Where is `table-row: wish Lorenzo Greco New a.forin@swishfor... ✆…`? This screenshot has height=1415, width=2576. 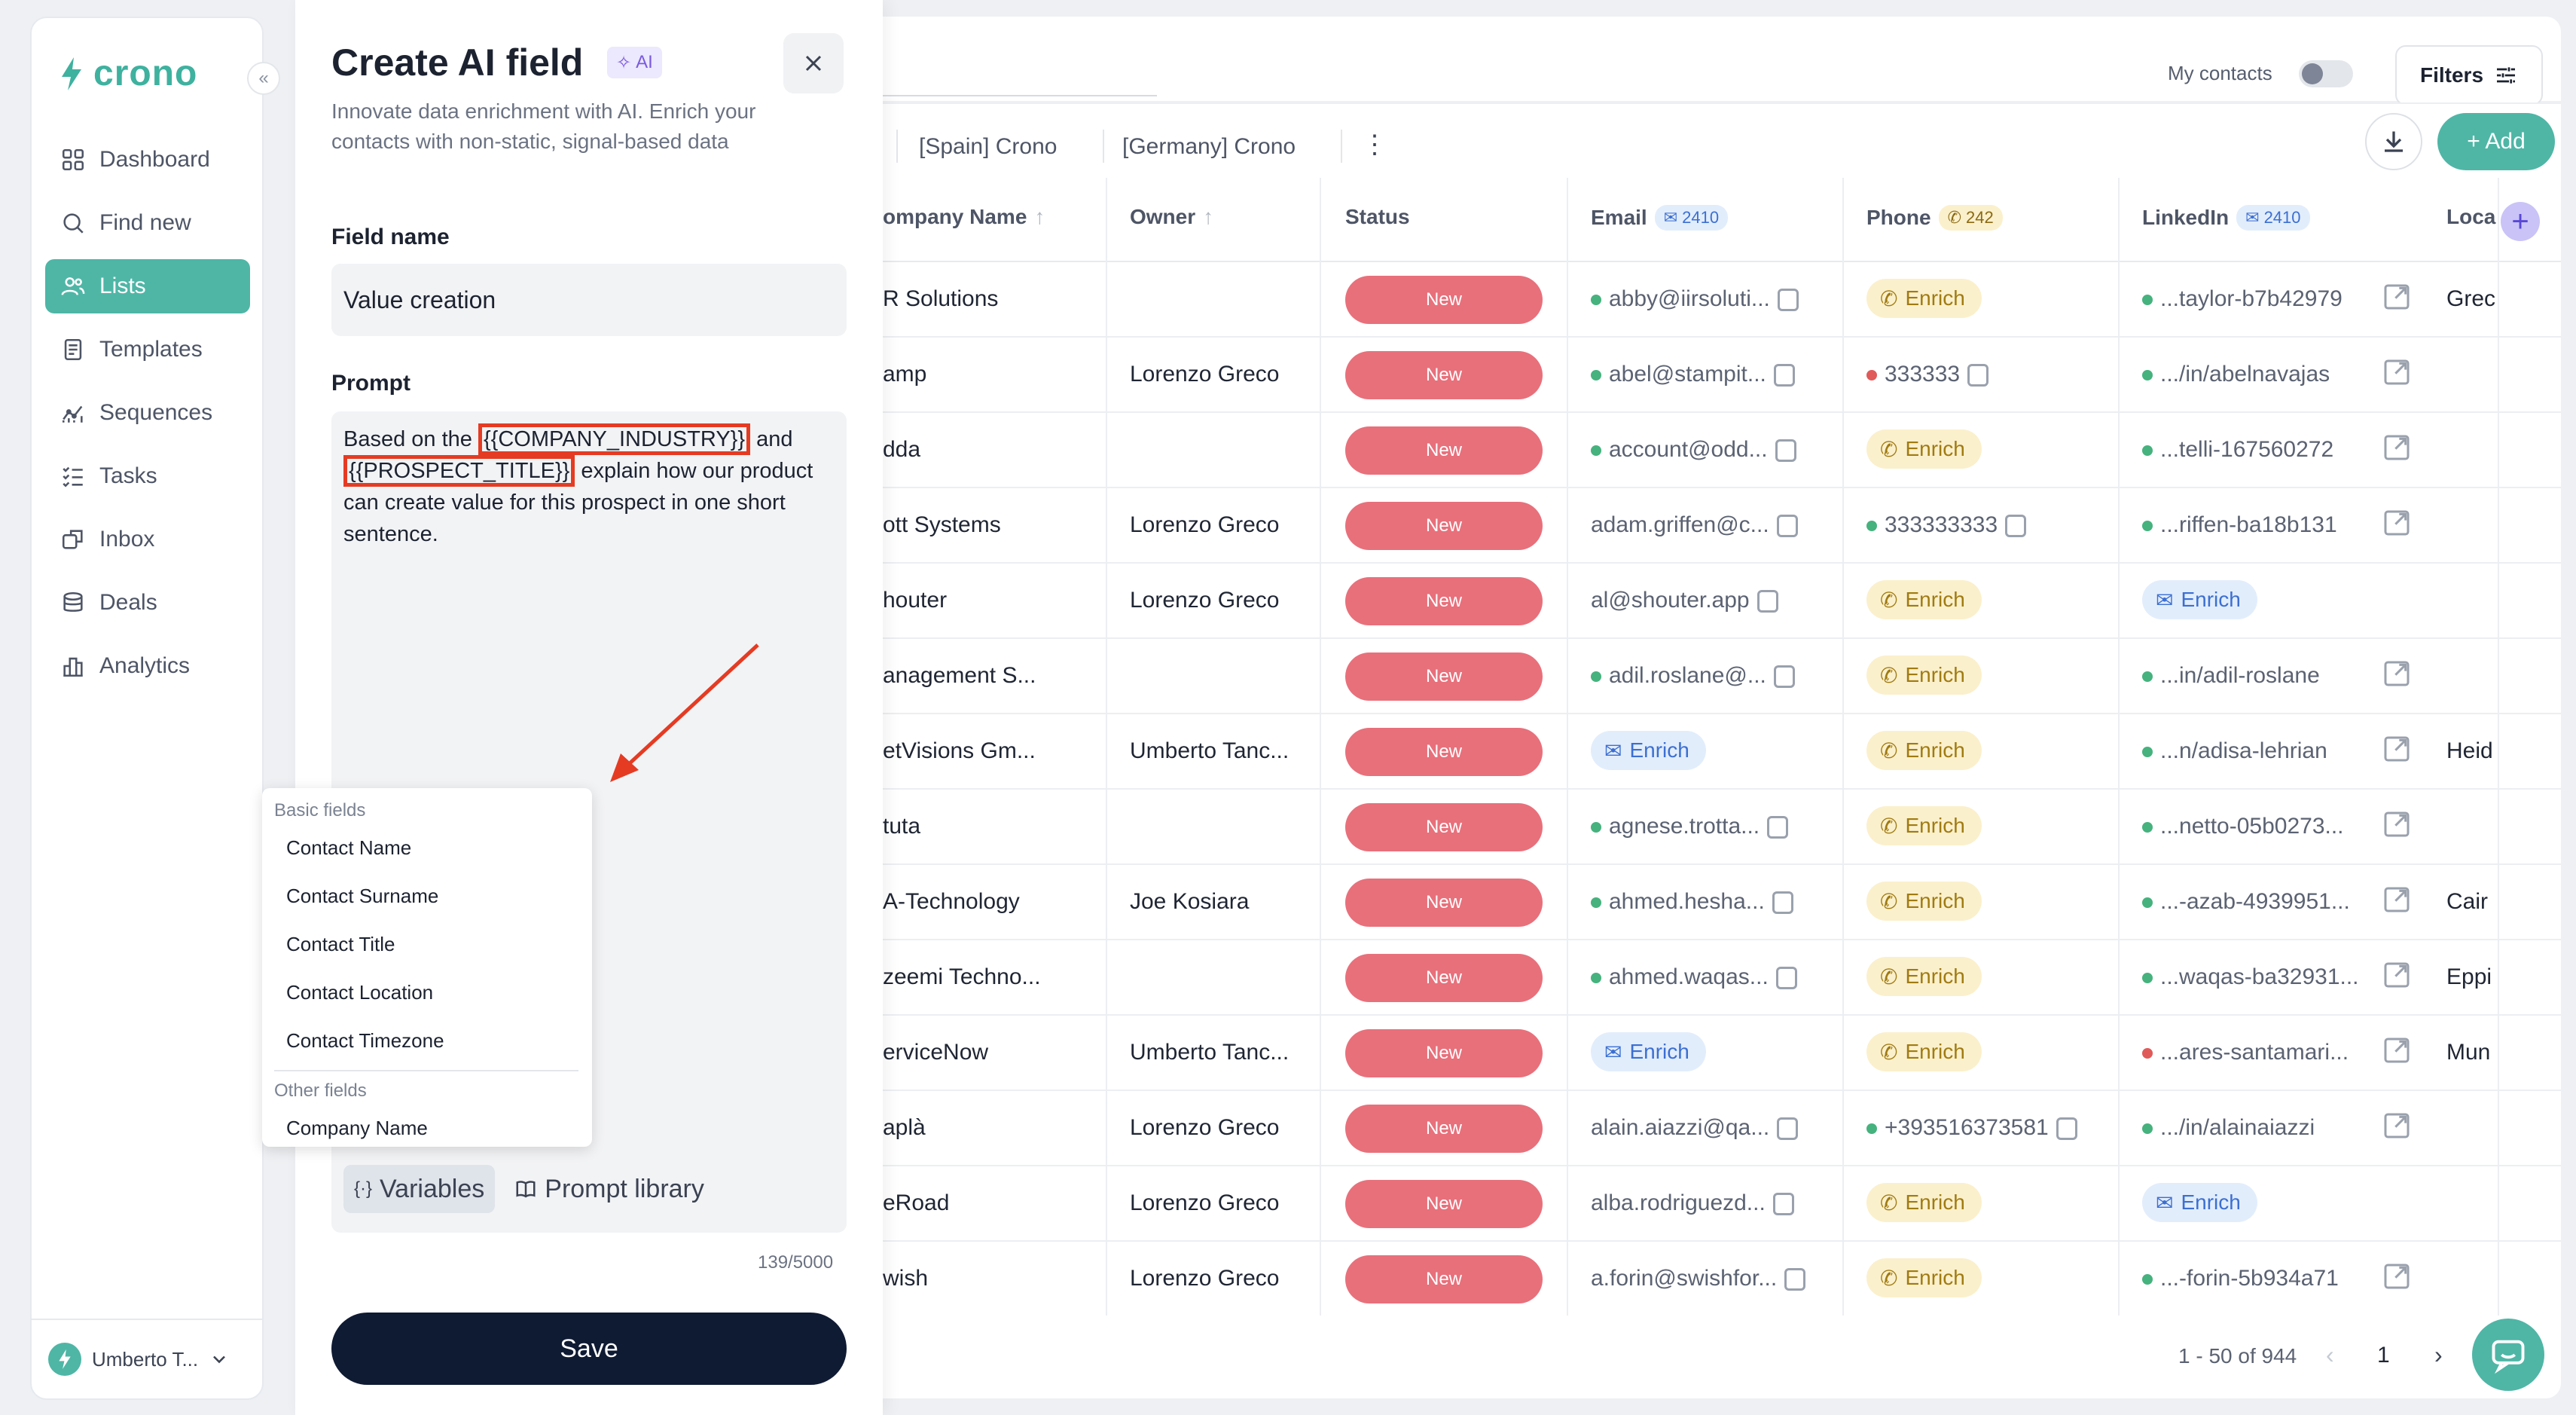
table-row: wish Lorenzo Greco New a.forin@swishfor... ✆… is located at coordinates (1722, 1279).